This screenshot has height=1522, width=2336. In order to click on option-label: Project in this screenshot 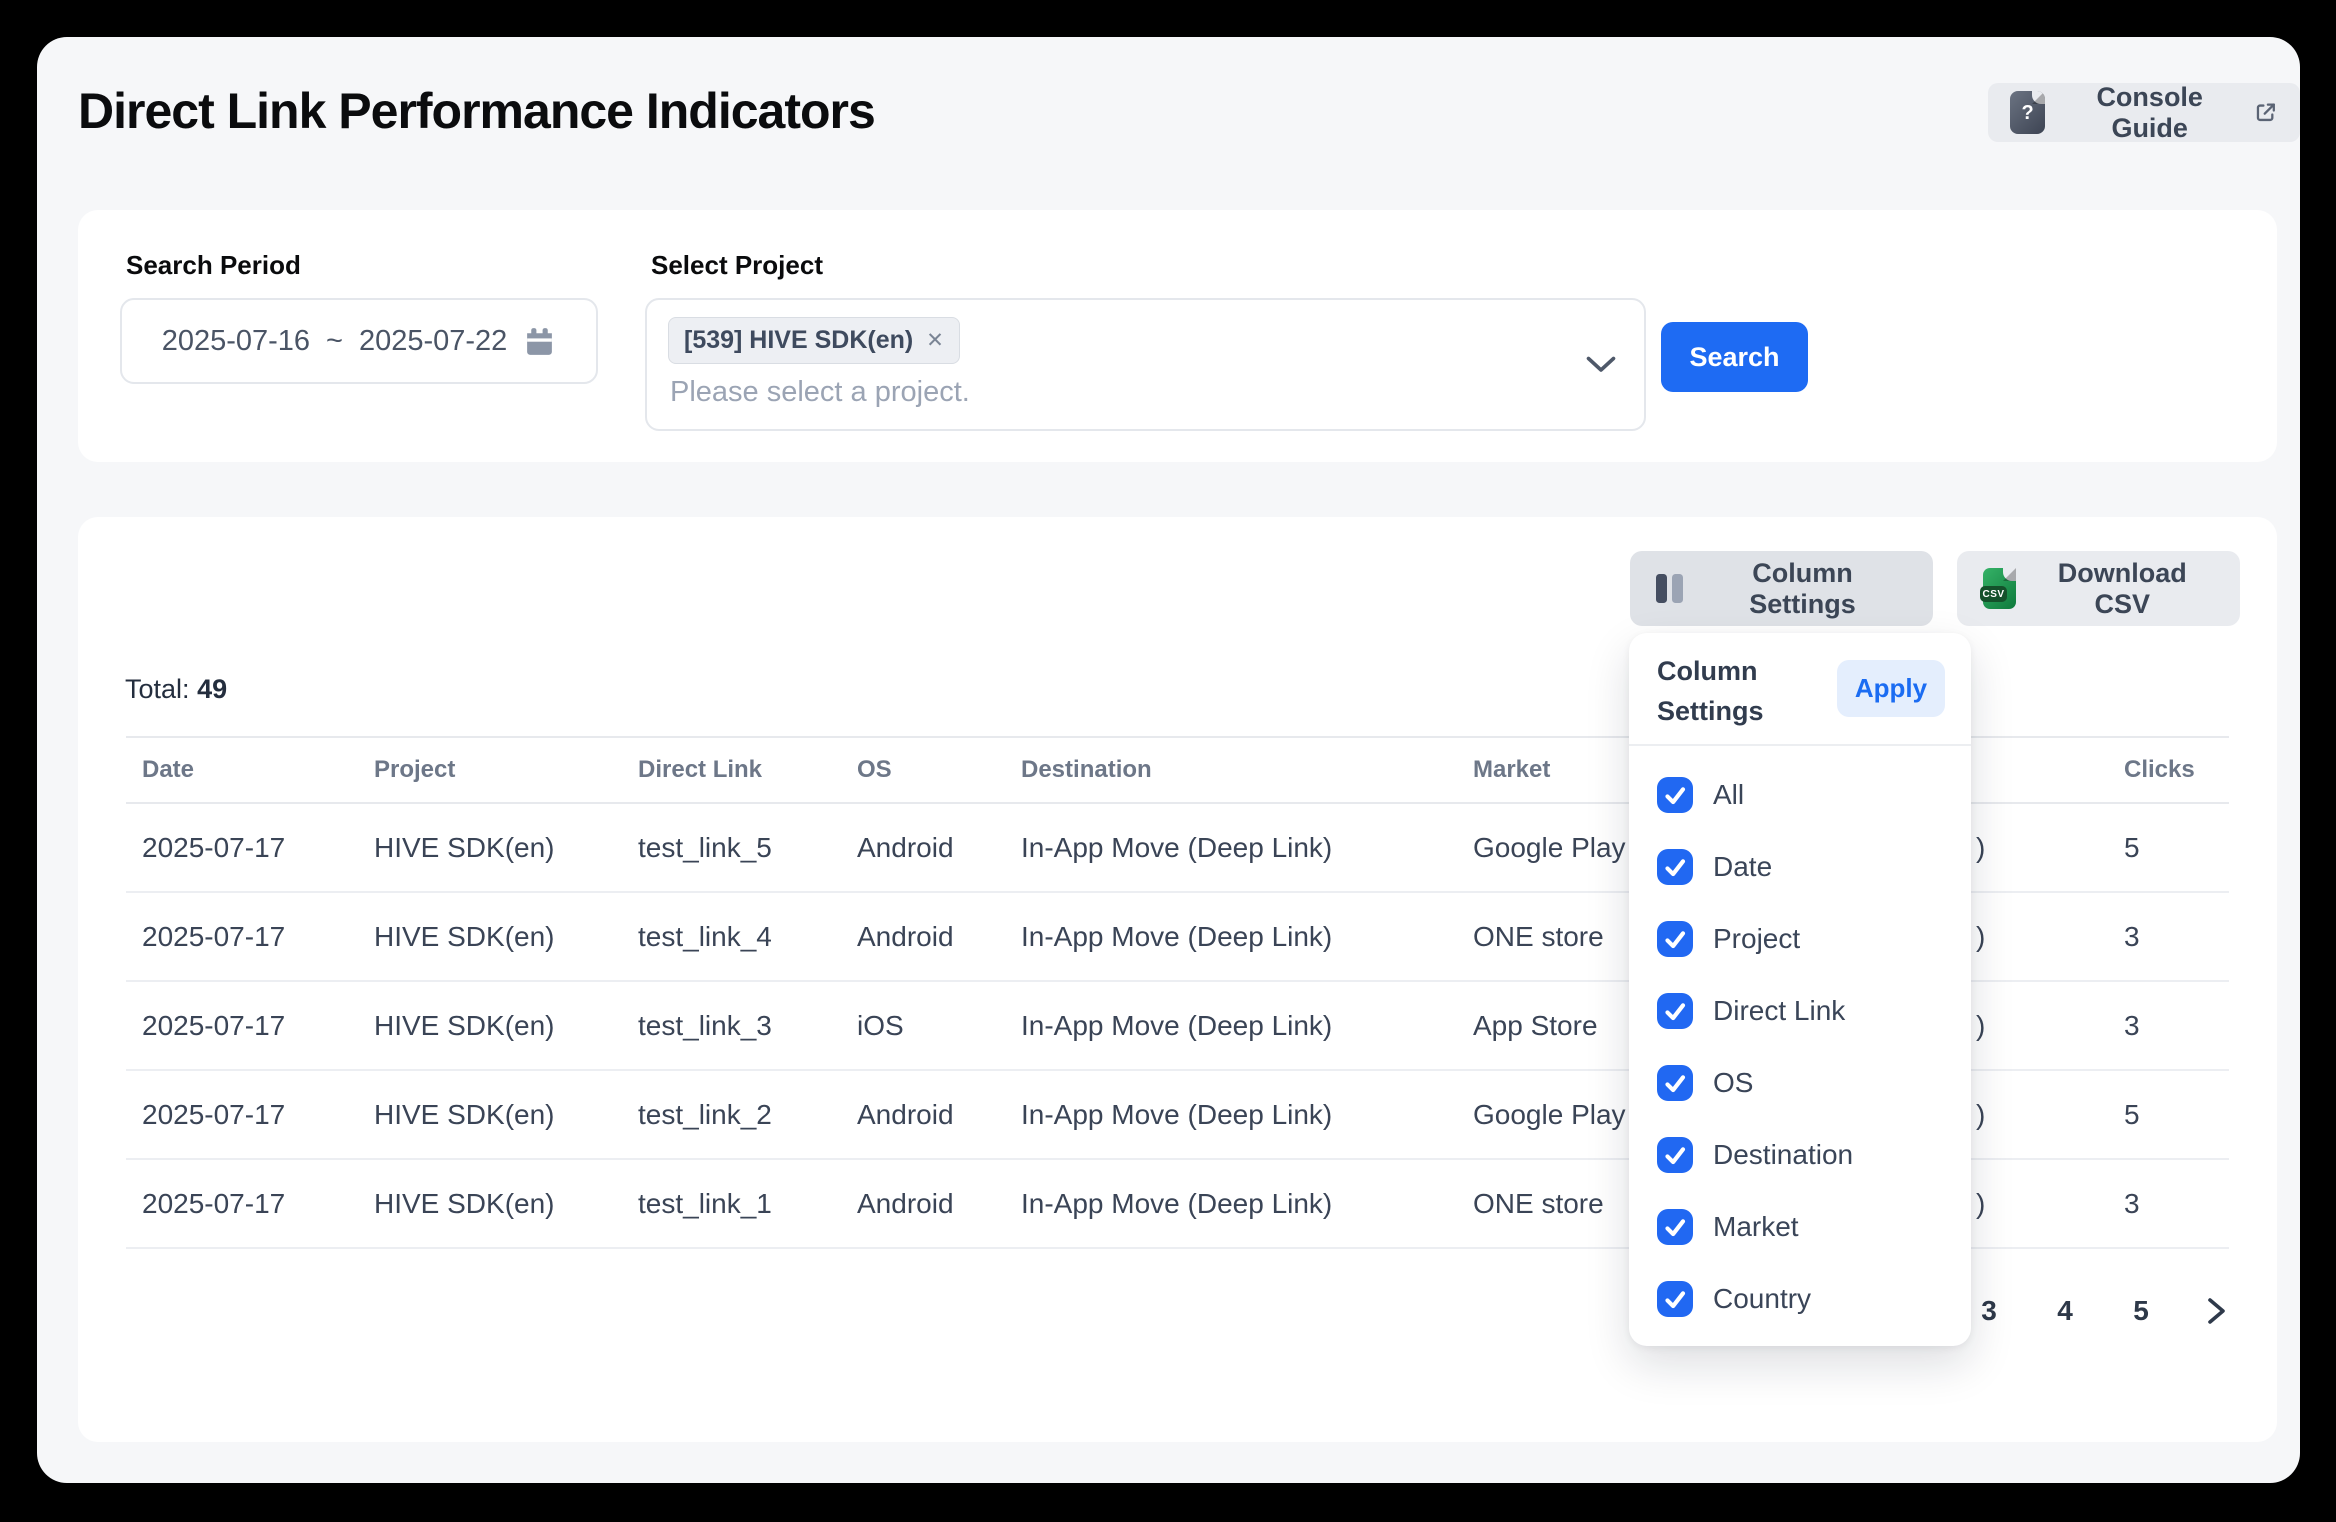, I will do `click(1757, 938)`.